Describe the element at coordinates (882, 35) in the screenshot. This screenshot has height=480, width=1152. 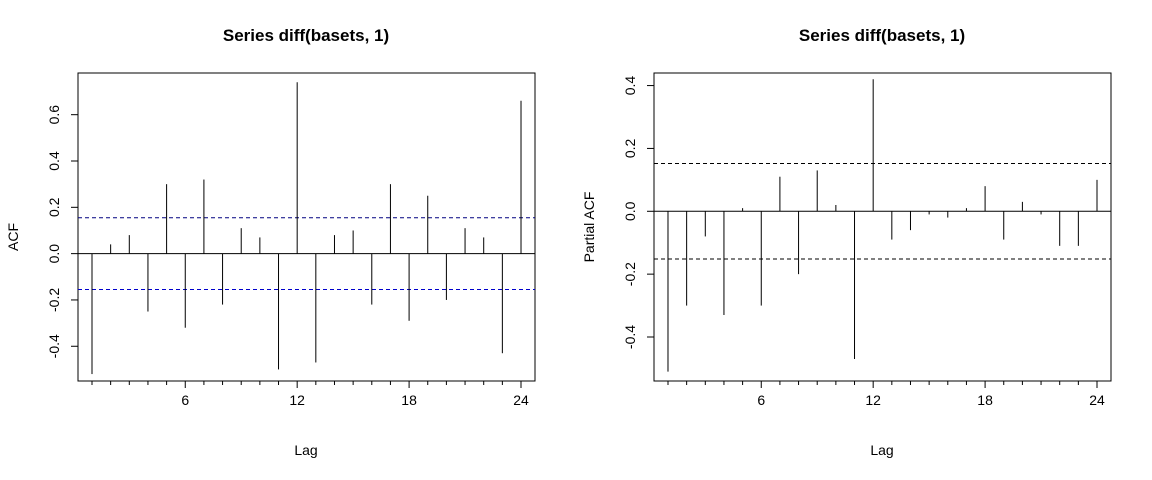
I see `pacf-chart-title: Series diff(basets, 1)` at that location.